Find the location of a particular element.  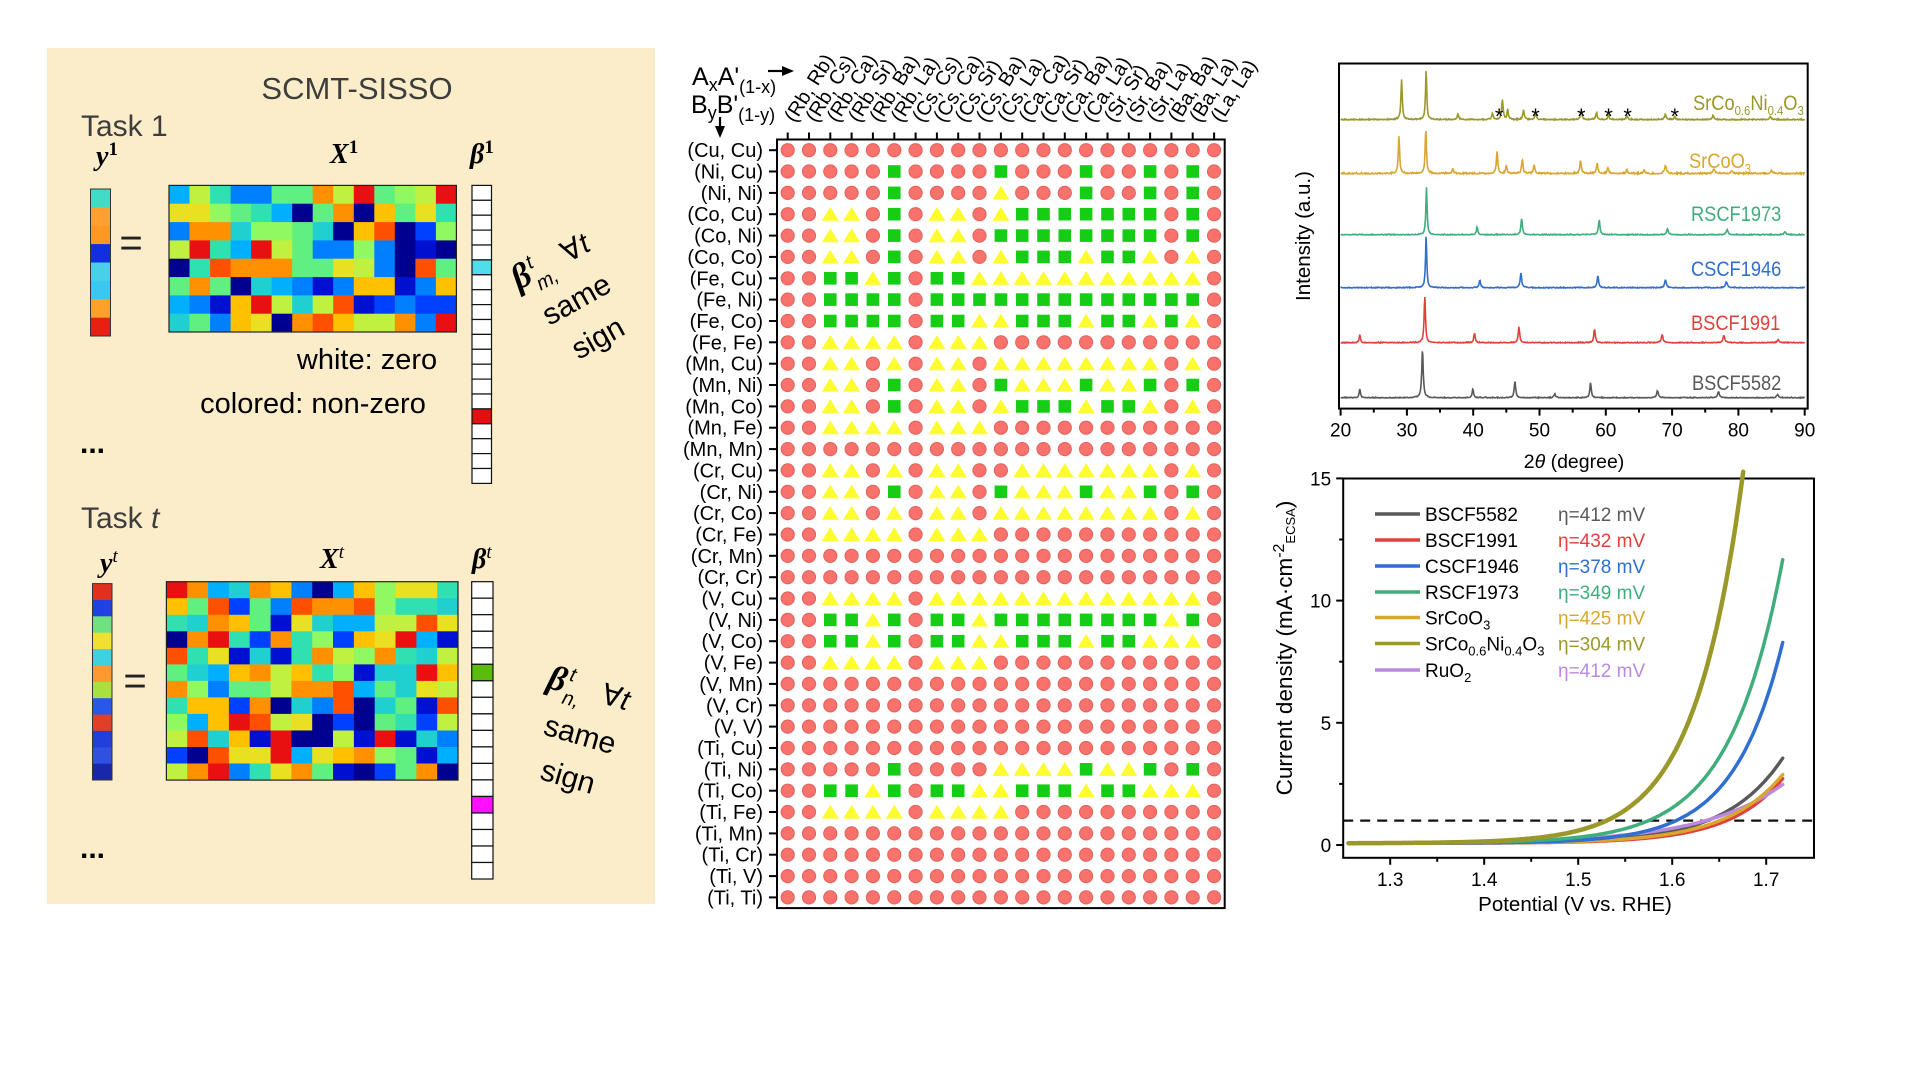

svg-text: (Cr, Co) is located at coordinates (728, 514).